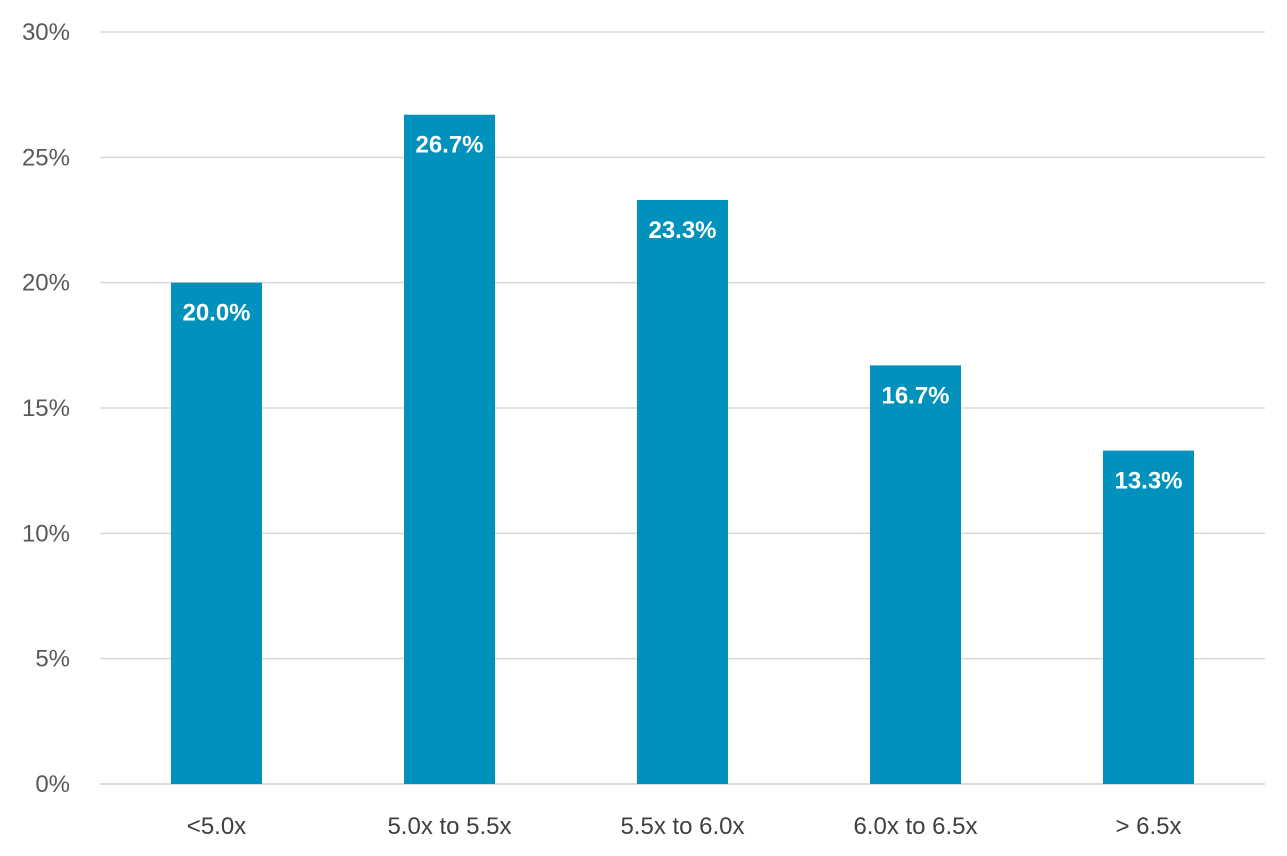 The height and width of the screenshot is (856, 1287). Describe the element at coordinates (449, 145) in the screenshot. I see `bar-value-label: 26.7%` at that location.